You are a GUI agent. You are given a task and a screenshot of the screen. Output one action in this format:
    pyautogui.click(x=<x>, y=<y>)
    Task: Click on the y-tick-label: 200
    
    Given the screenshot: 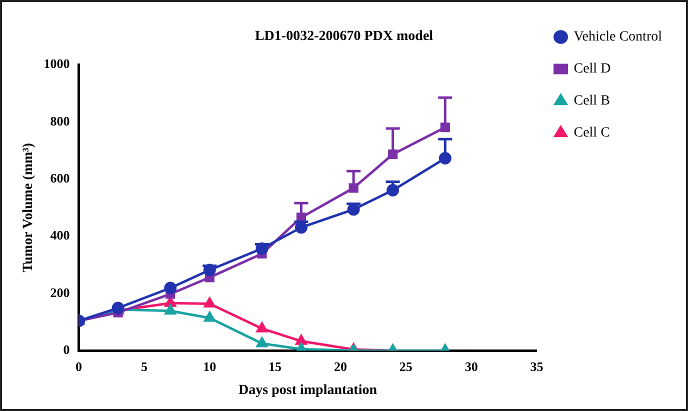 What is the action you would take?
    pyautogui.click(x=60, y=292)
    